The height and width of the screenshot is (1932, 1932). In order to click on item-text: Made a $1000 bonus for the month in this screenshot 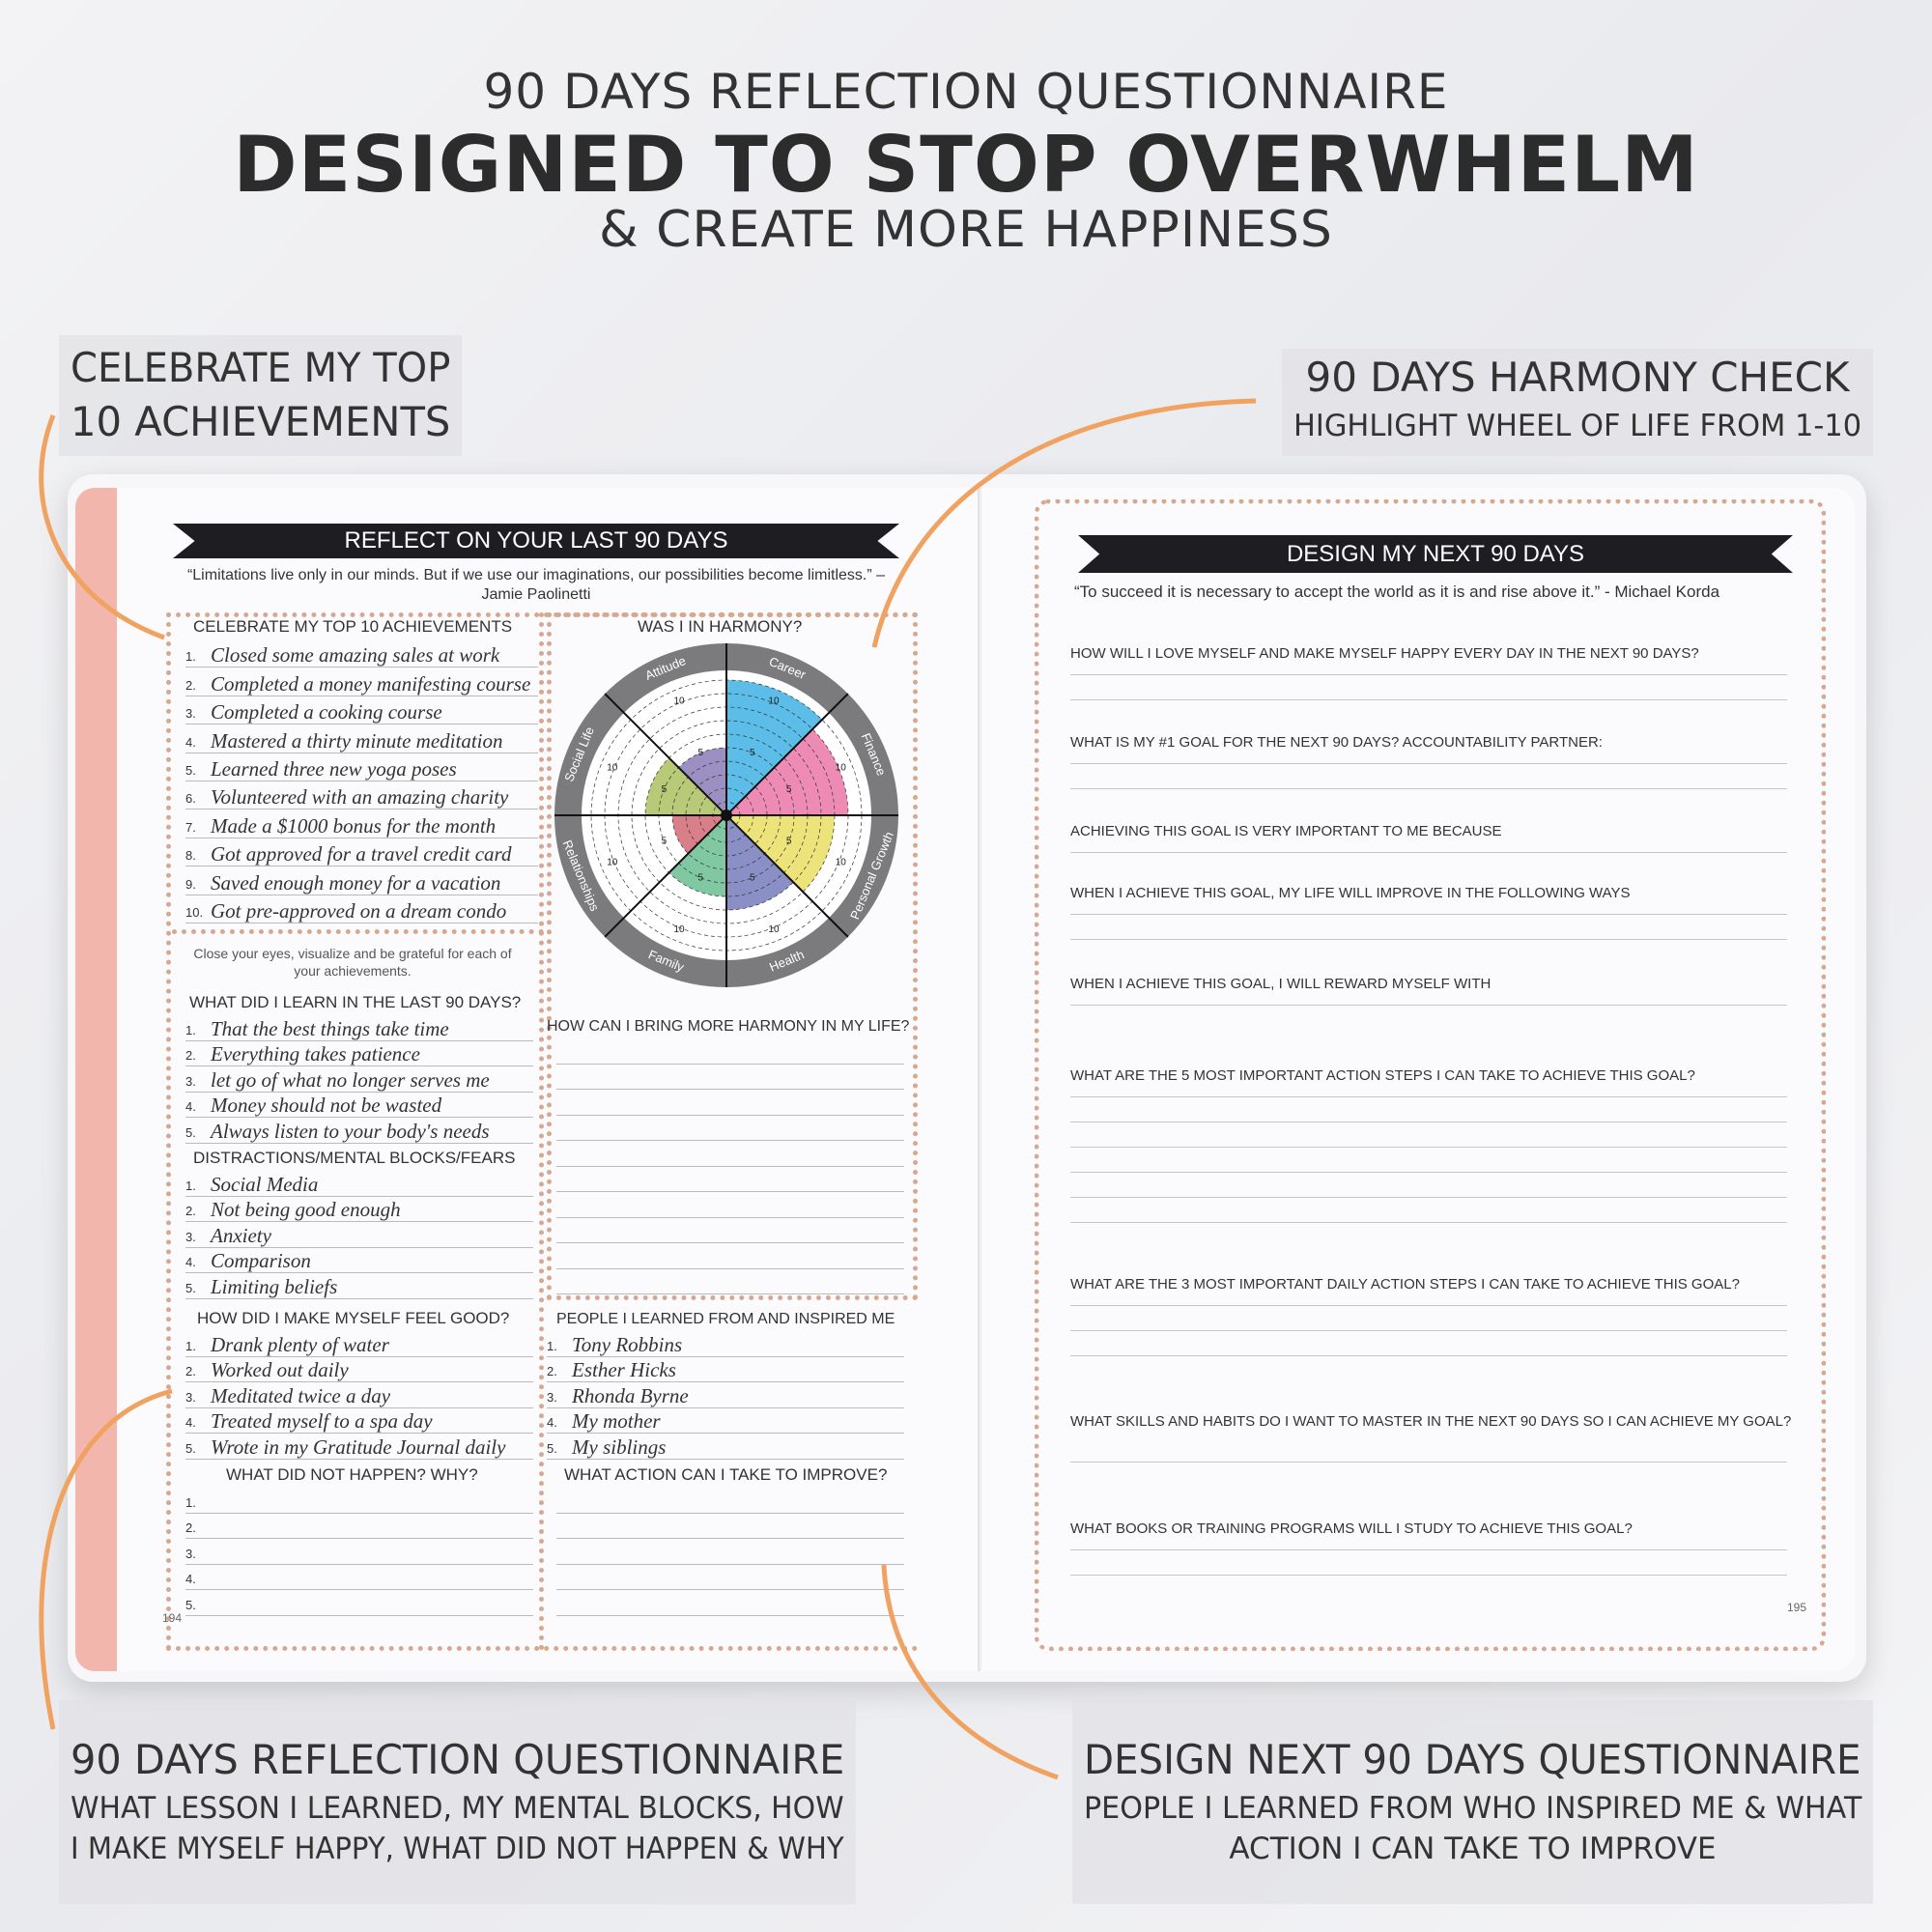, I will do `click(354, 825)`.